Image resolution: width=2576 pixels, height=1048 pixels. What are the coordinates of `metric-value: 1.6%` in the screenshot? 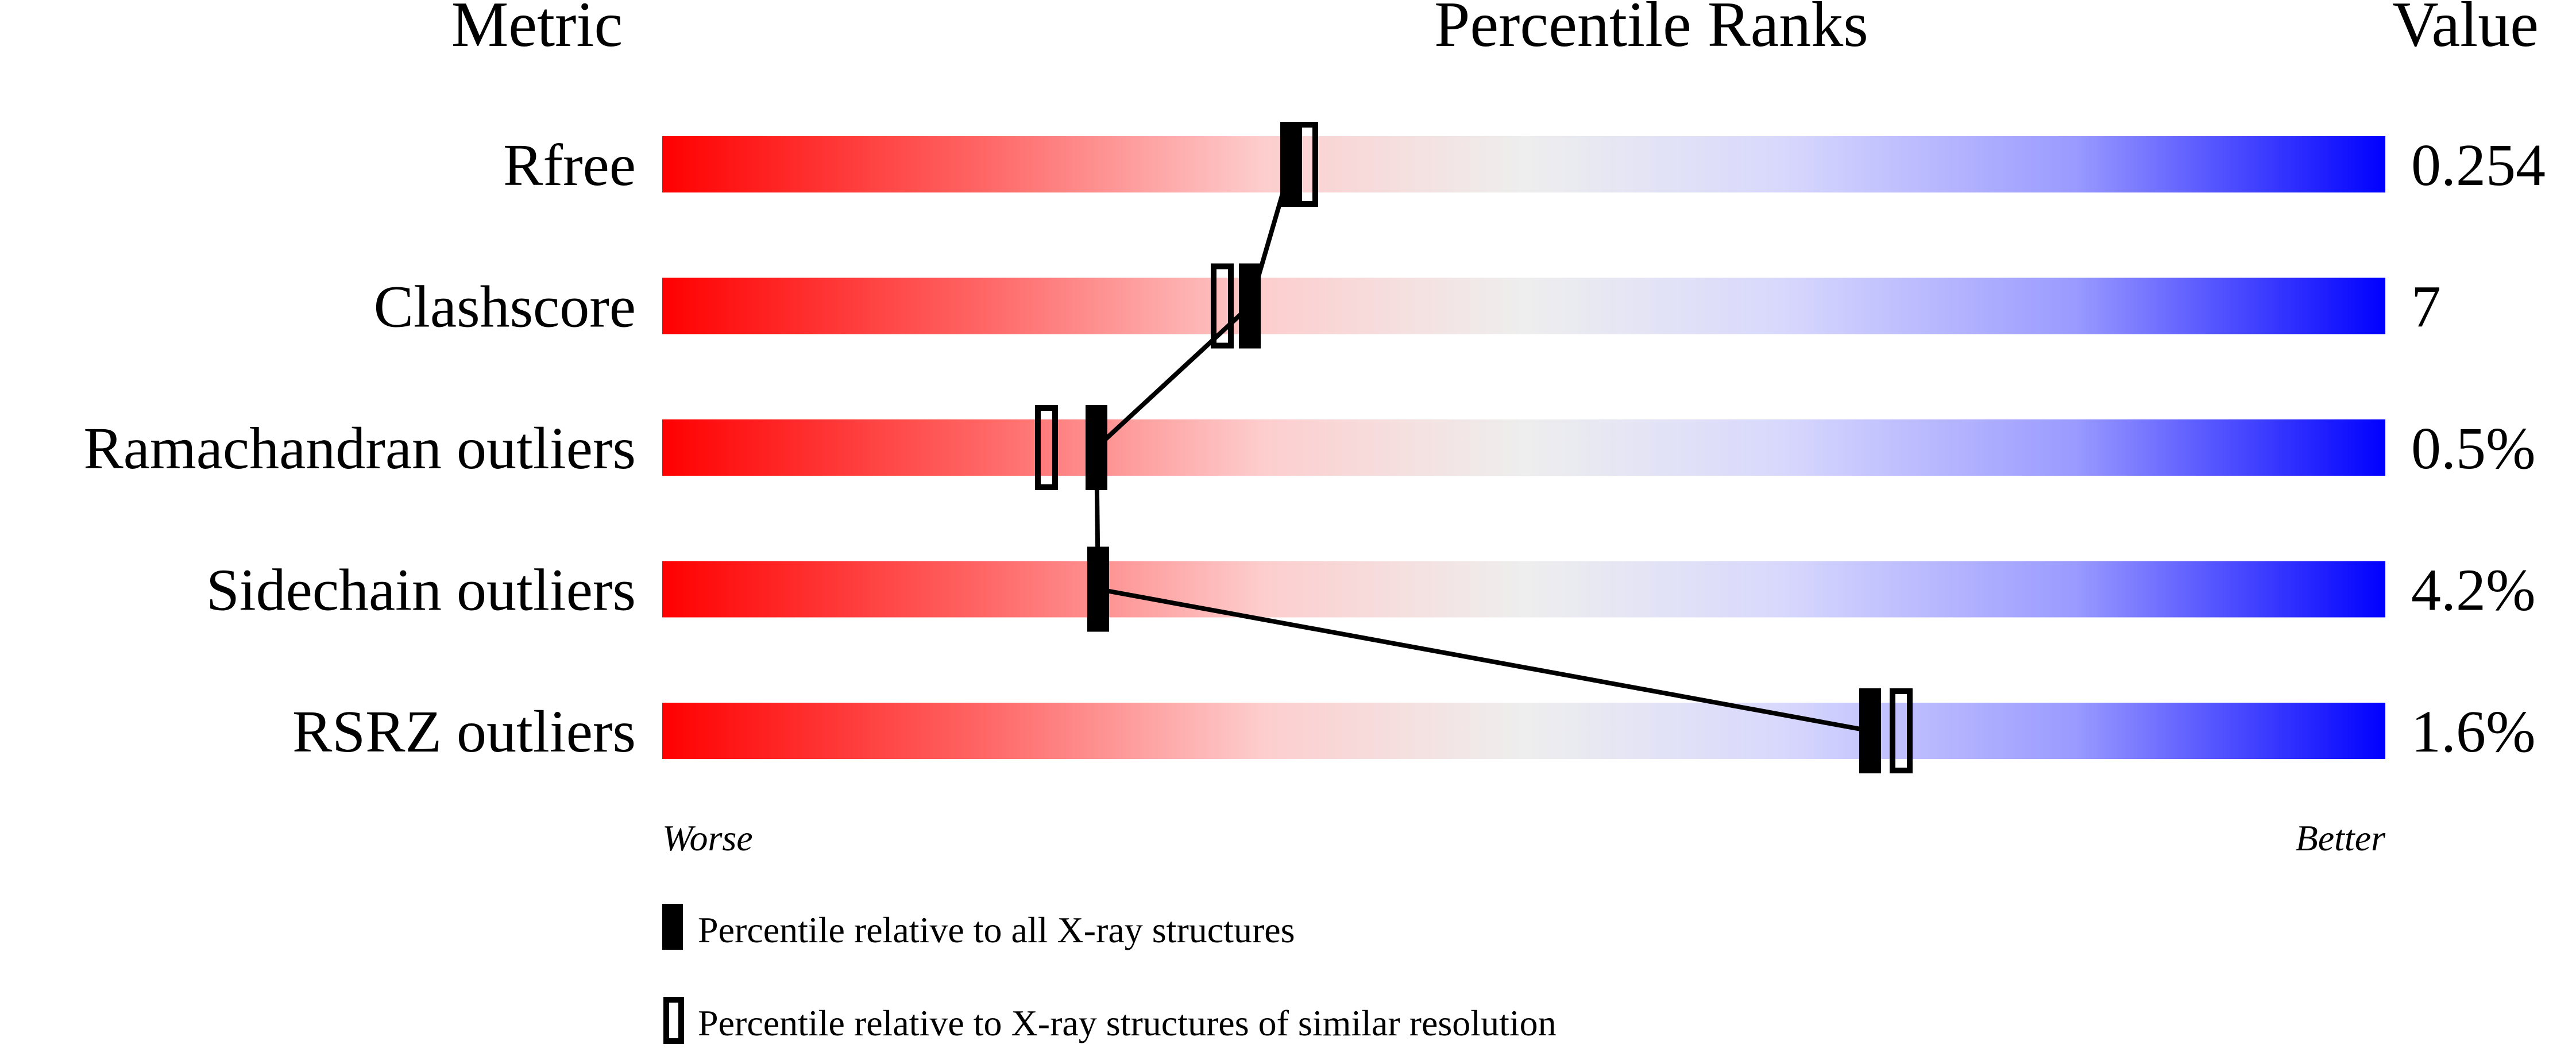 It's located at (2473, 732).